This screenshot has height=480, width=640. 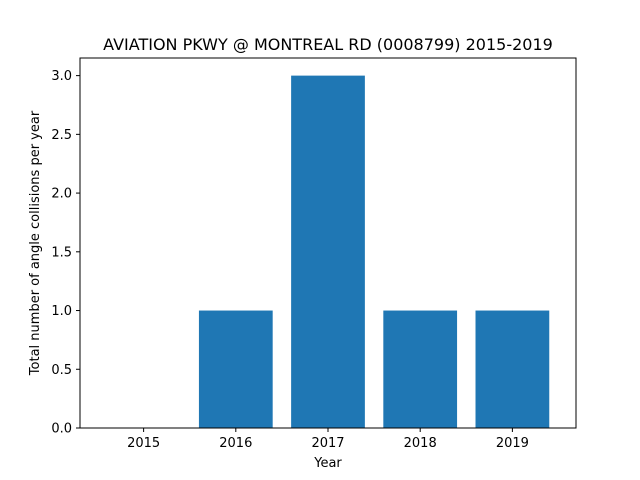 What do you see at coordinates (327, 443) in the screenshot?
I see `x-tick-label: 2017` at bounding box center [327, 443].